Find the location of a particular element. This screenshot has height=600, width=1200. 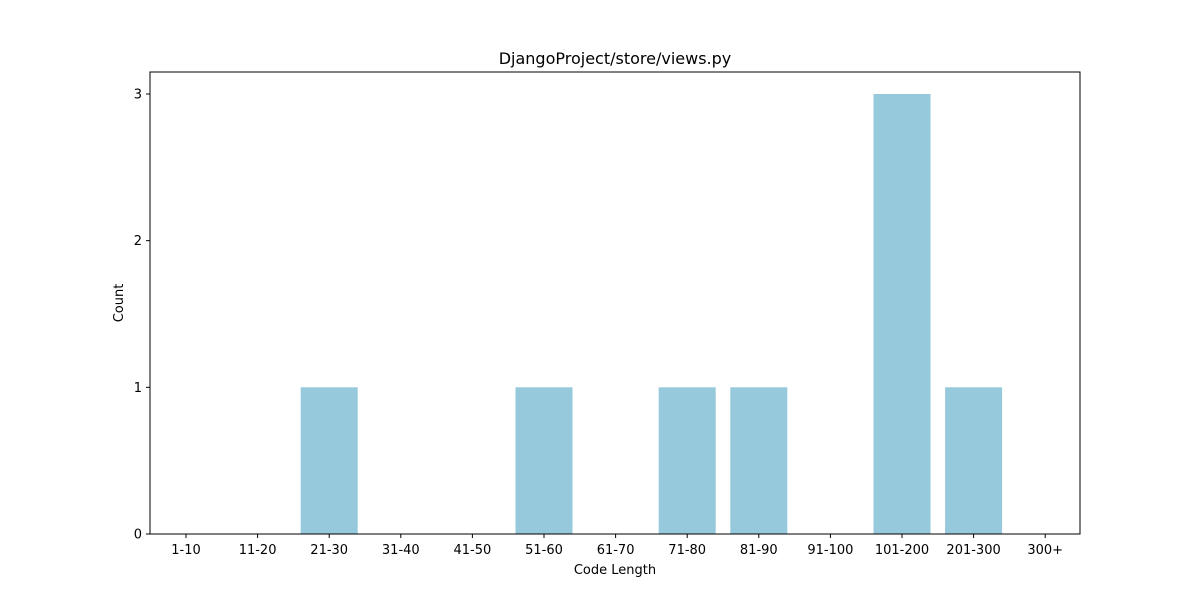

x-tick-label: 21-30 is located at coordinates (329, 550).